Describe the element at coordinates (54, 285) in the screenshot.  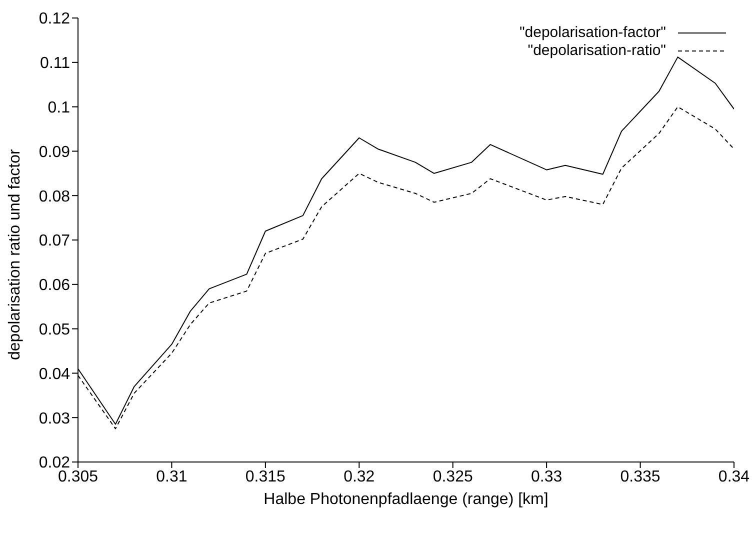
I see `y-tick-label: 0.06` at that location.